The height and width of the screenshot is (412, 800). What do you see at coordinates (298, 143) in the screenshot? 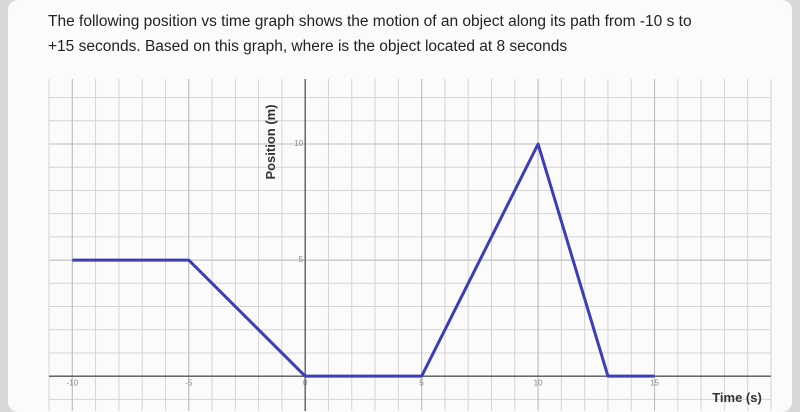
I see `y-tick-label: 10` at bounding box center [298, 143].